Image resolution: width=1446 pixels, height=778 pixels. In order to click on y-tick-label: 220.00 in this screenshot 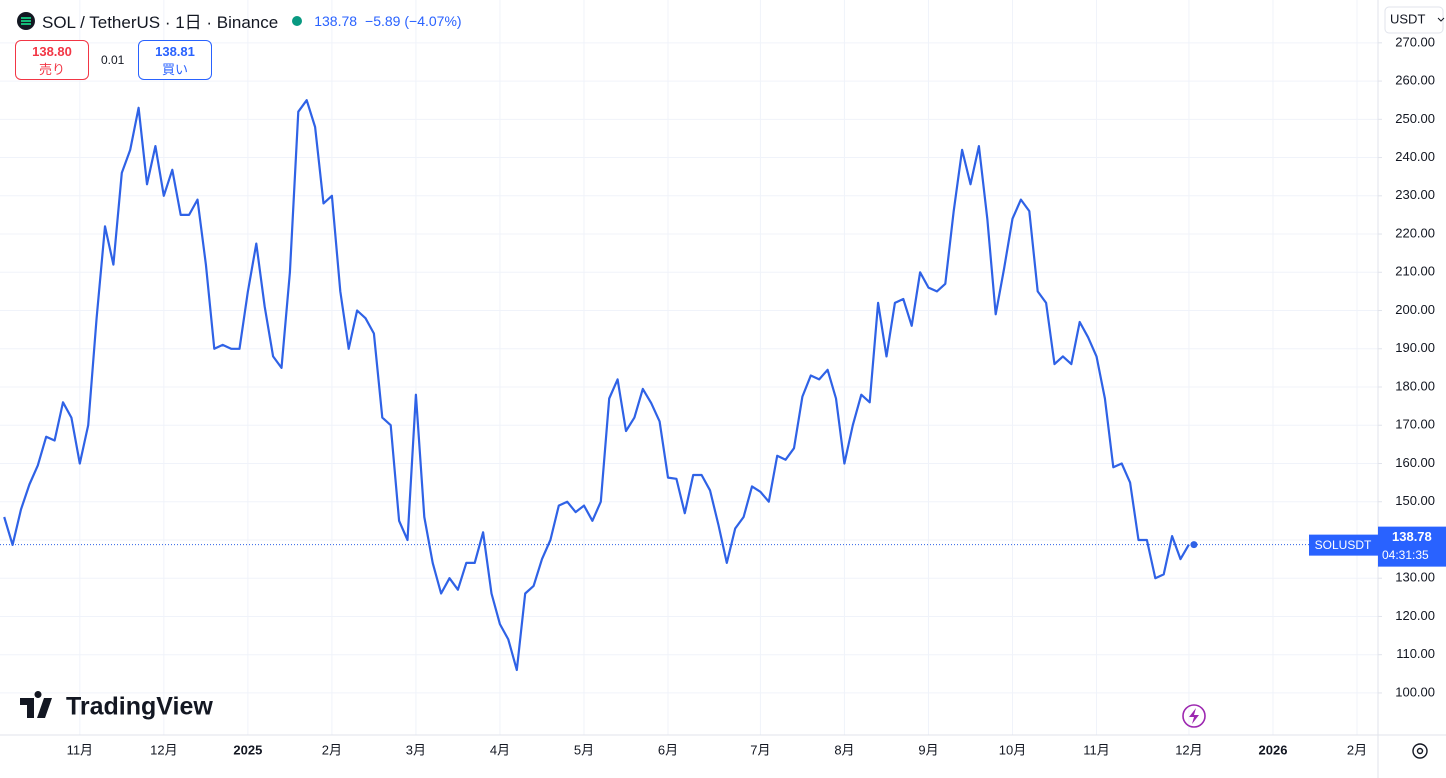, I will do `click(1415, 232)`.